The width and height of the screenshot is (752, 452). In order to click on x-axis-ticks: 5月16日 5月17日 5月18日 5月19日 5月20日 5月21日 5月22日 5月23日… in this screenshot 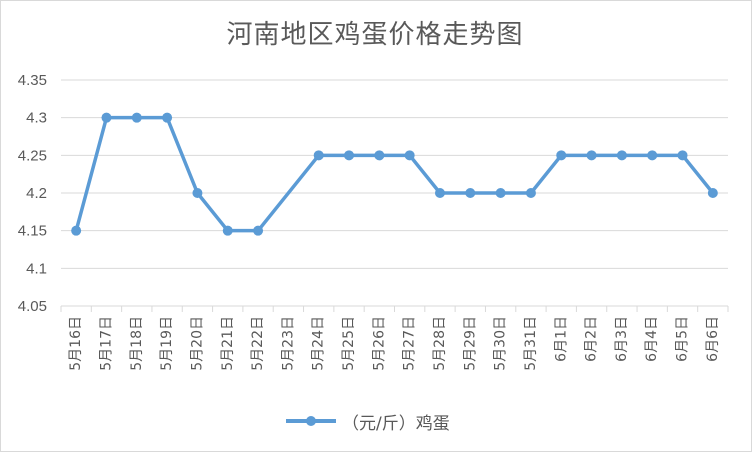, I will do `click(394, 343)`.